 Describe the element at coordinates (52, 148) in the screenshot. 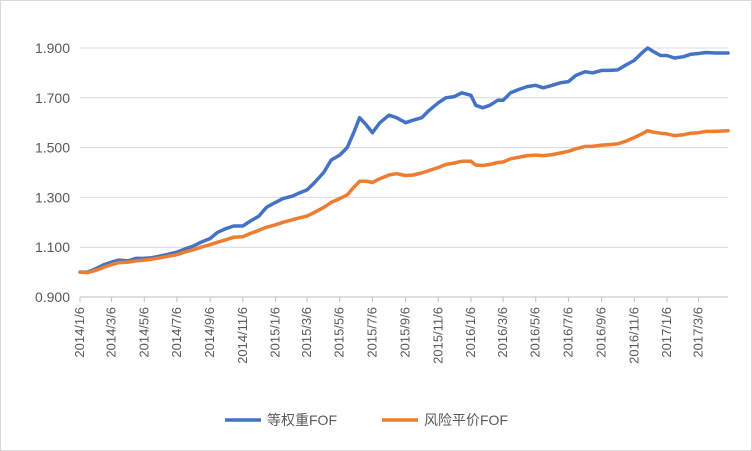

I see `y-tick-label: 1.500` at that location.